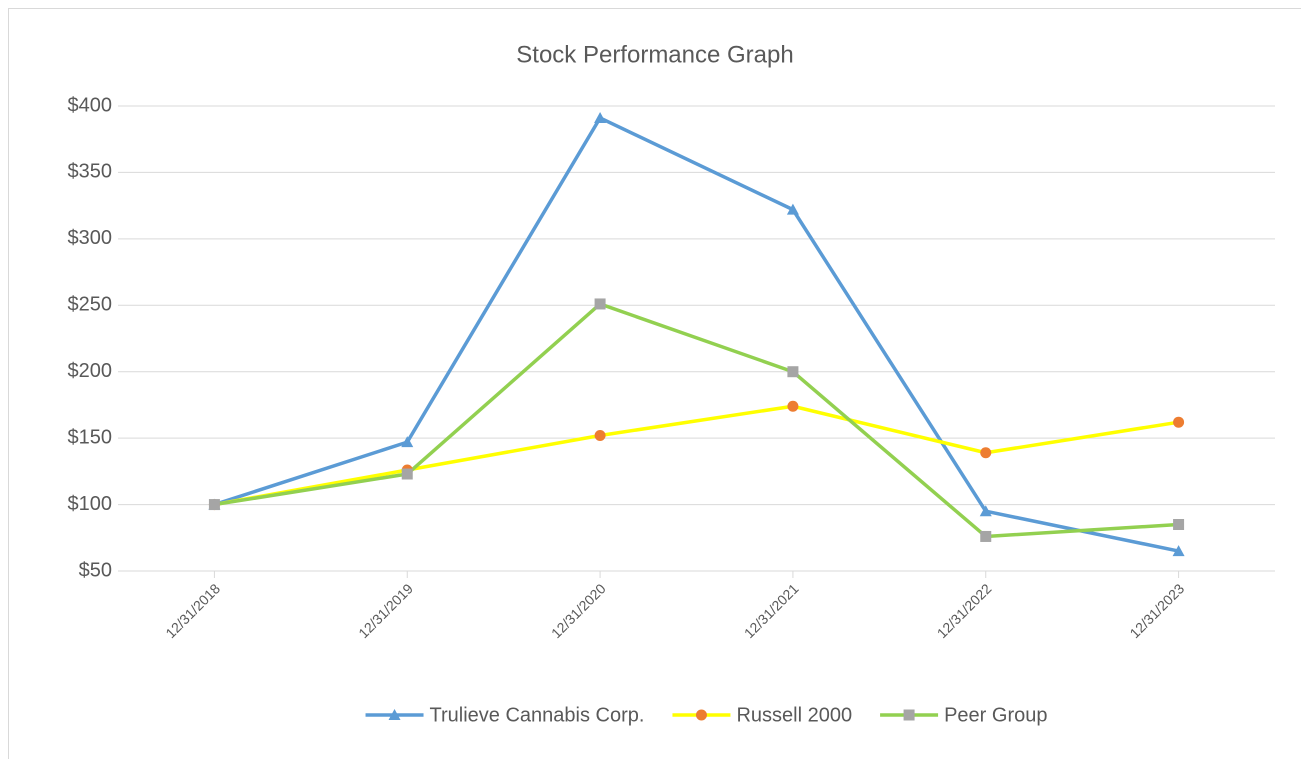 This screenshot has height=759, width=1301. What do you see at coordinates (537, 715) in the screenshot?
I see `legend-label: Trulieve Cannabis Corp.` at bounding box center [537, 715].